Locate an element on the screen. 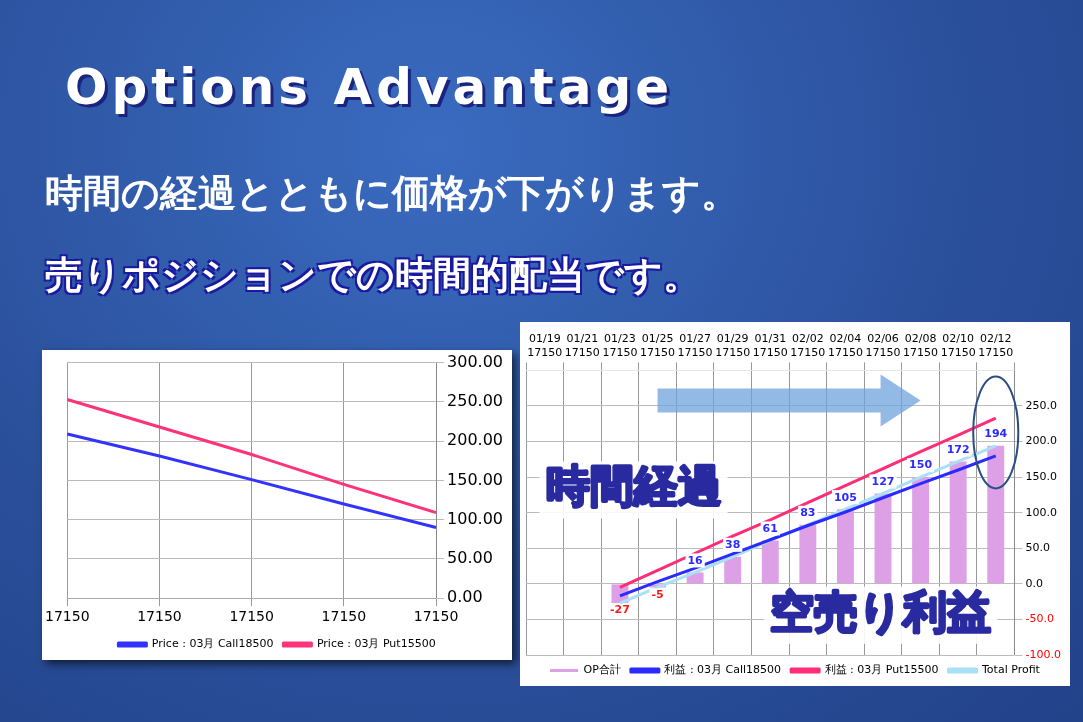 The height and width of the screenshot is (722, 1083). legend-label: OP合計 is located at coordinates (602, 670).